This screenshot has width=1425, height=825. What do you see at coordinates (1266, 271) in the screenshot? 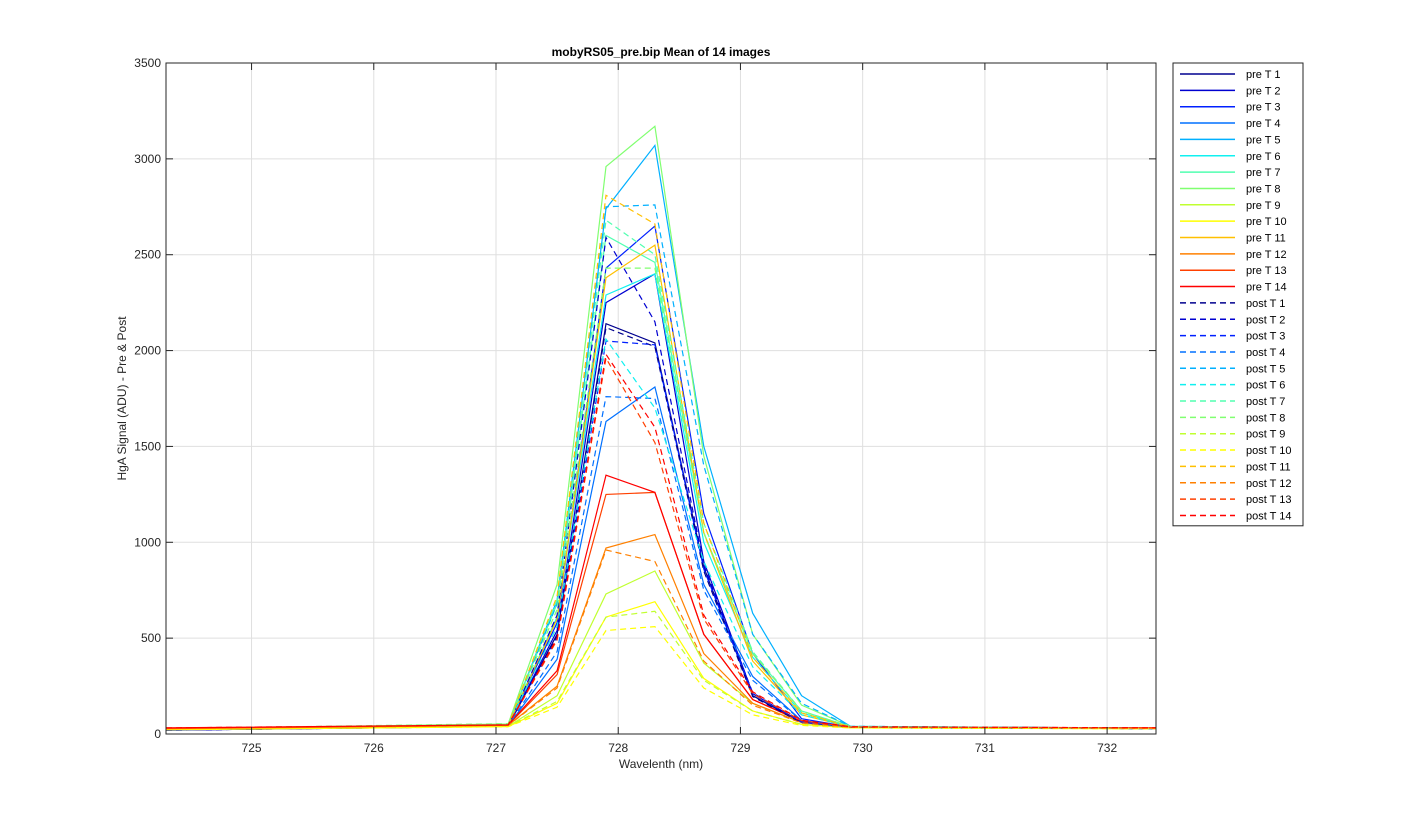
I see `legend-entry: pre T 13` at bounding box center [1266, 271].